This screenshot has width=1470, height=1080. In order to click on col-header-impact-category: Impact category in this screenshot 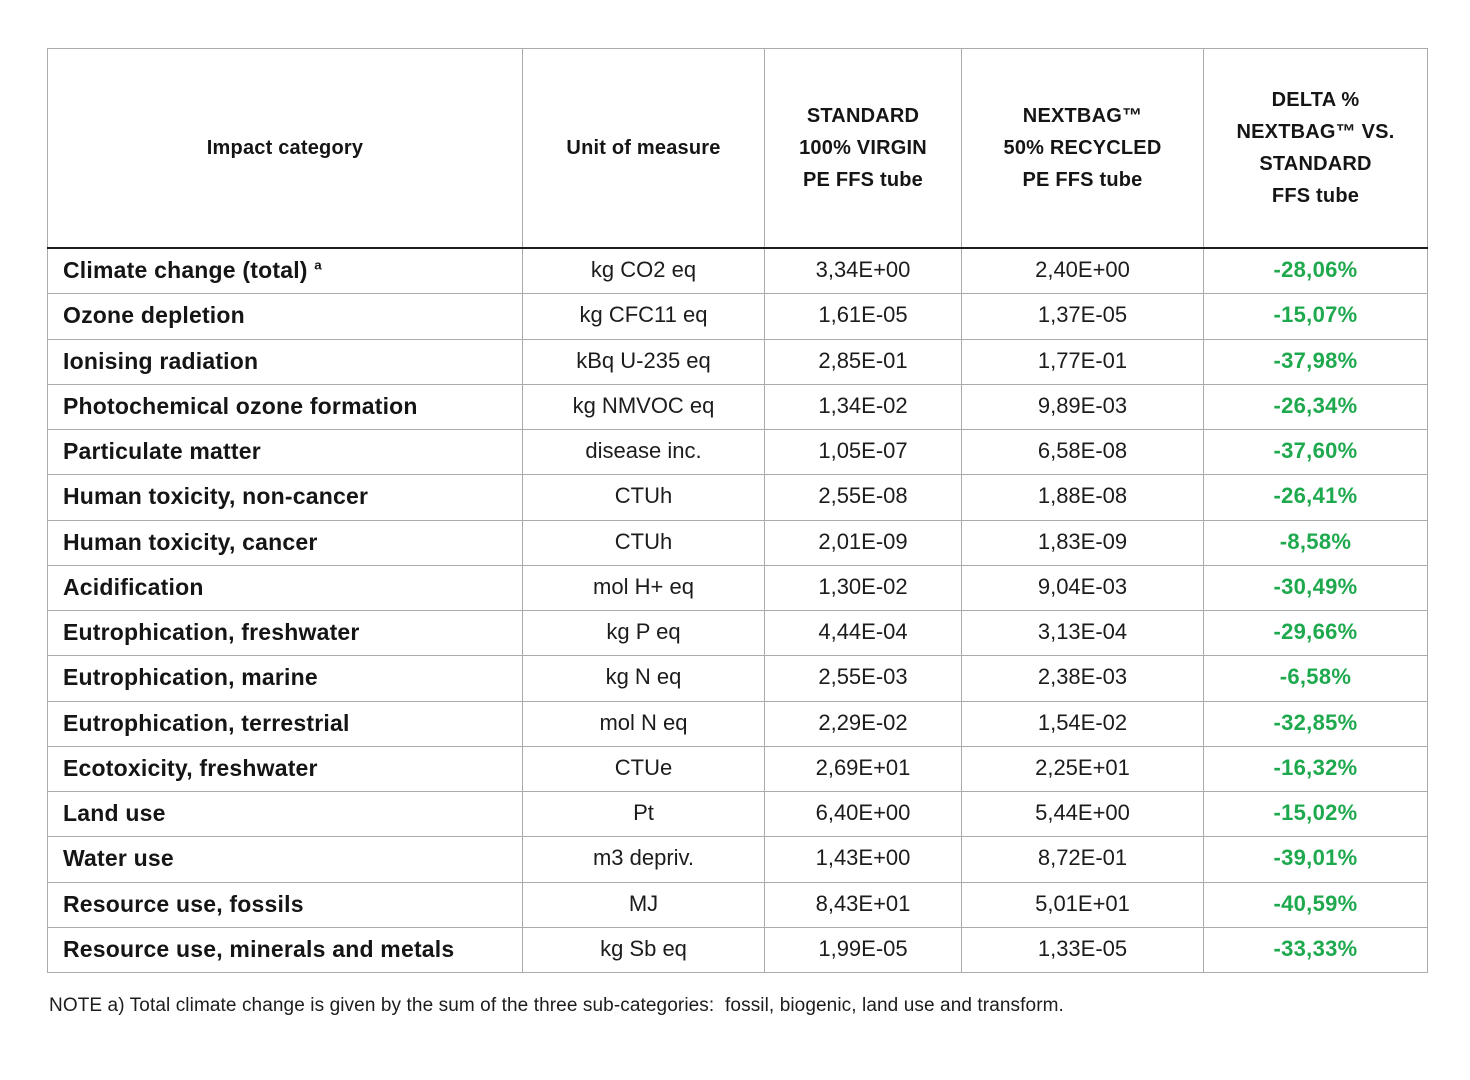, I will do `click(285, 148)`.